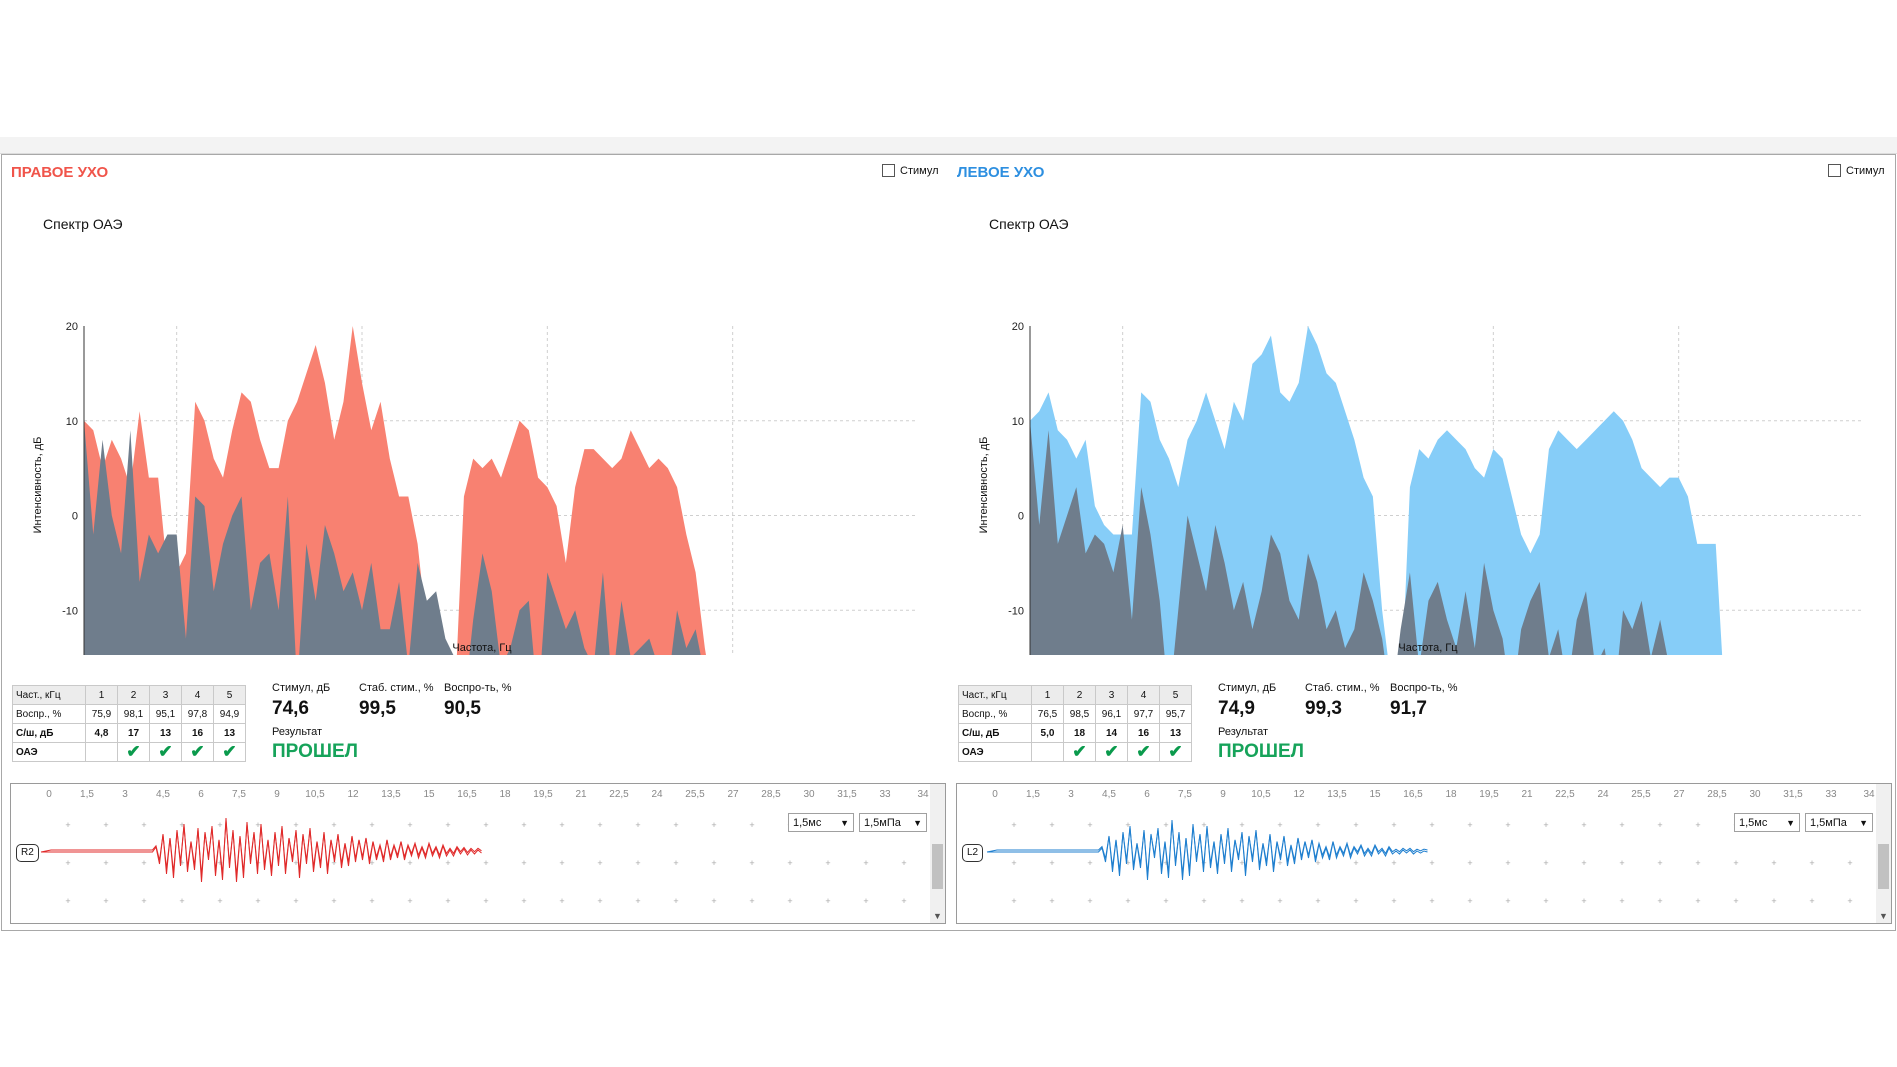 Image resolution: width=1897 pixels, height=1067 pixels. Describe the element at coordinates (49, 733) in the screenshot. I see `table-cell: С/ш, дБ` at that location.